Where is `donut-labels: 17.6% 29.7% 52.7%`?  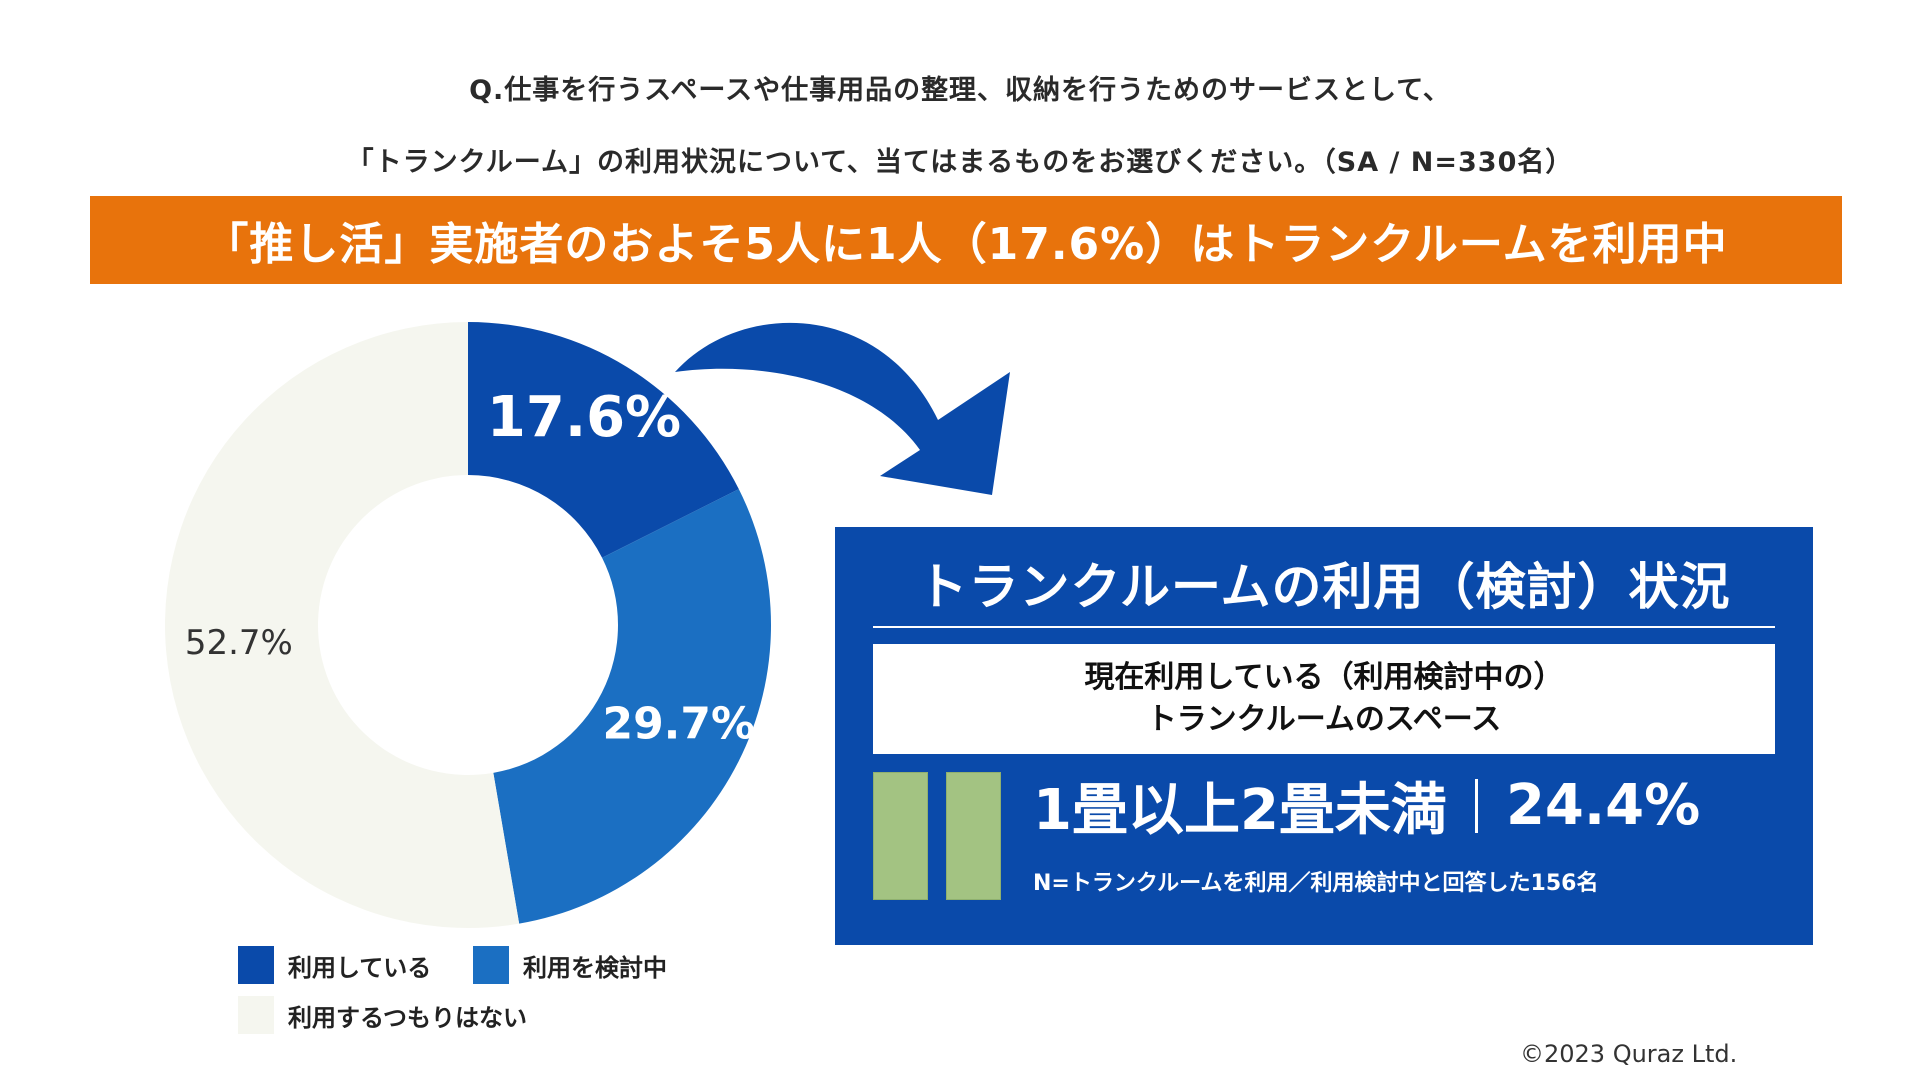 donut-labels: 17.6% 29.7% 52.7% is located at coordinates (470, 567).